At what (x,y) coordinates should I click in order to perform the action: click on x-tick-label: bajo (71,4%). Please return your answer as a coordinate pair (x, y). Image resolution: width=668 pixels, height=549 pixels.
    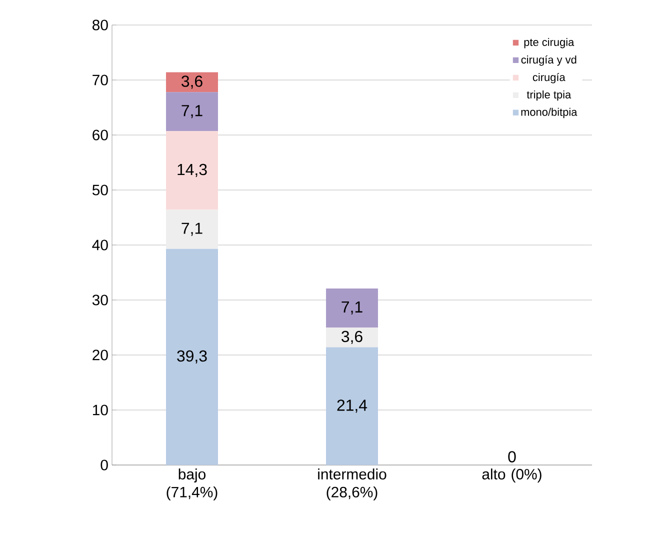
    Looking at the image, I should click on (192, 484).